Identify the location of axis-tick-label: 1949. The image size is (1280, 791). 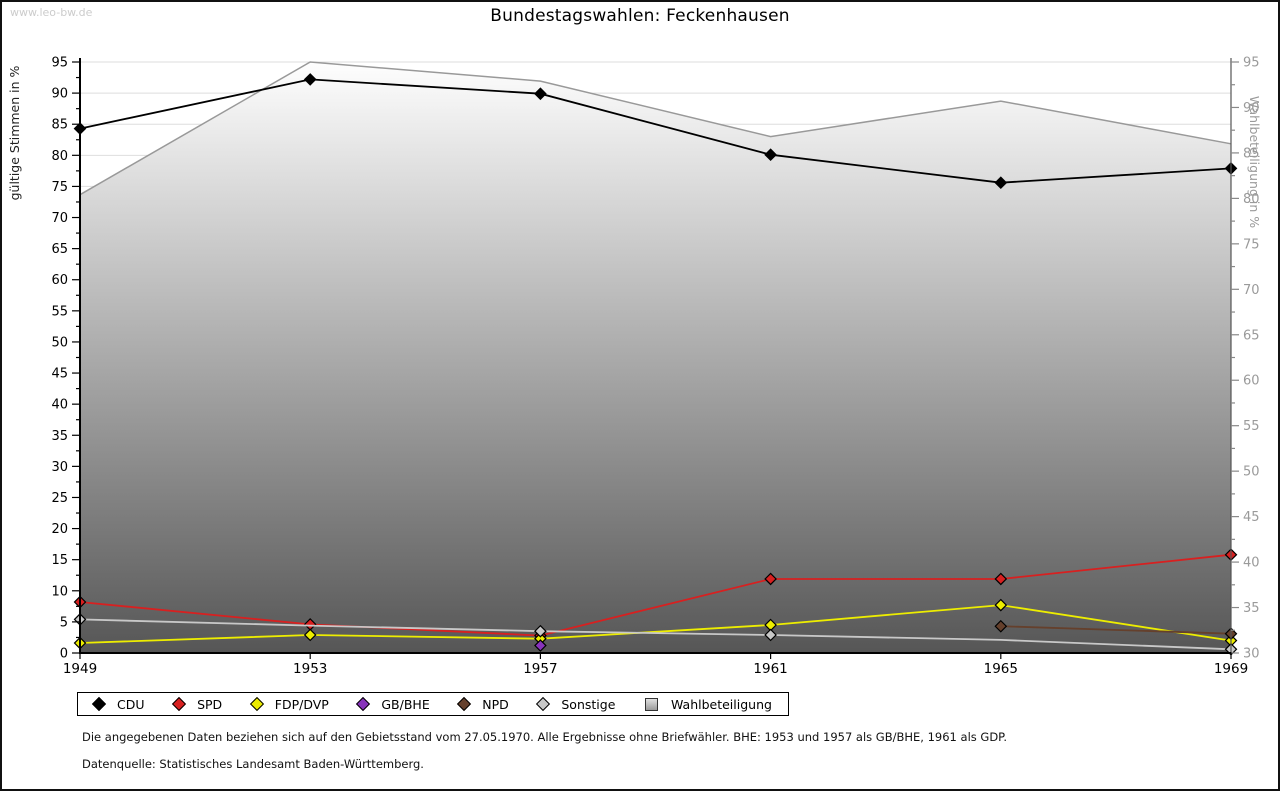
(80, 669).